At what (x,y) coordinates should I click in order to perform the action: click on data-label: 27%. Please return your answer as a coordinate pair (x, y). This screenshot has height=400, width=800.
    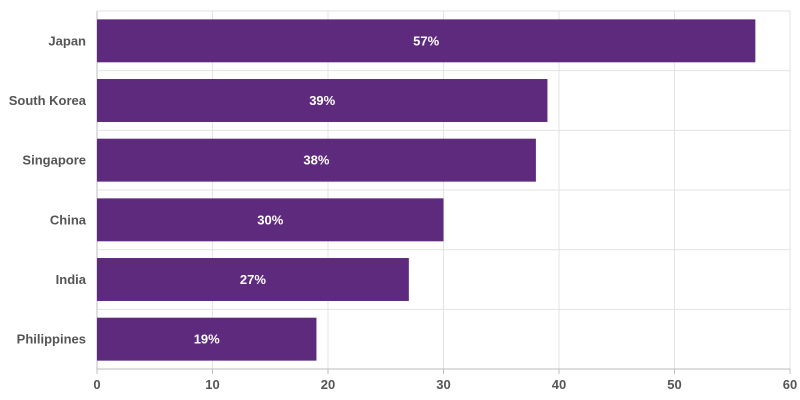
    Looking at the image, I should click on (253, 279).